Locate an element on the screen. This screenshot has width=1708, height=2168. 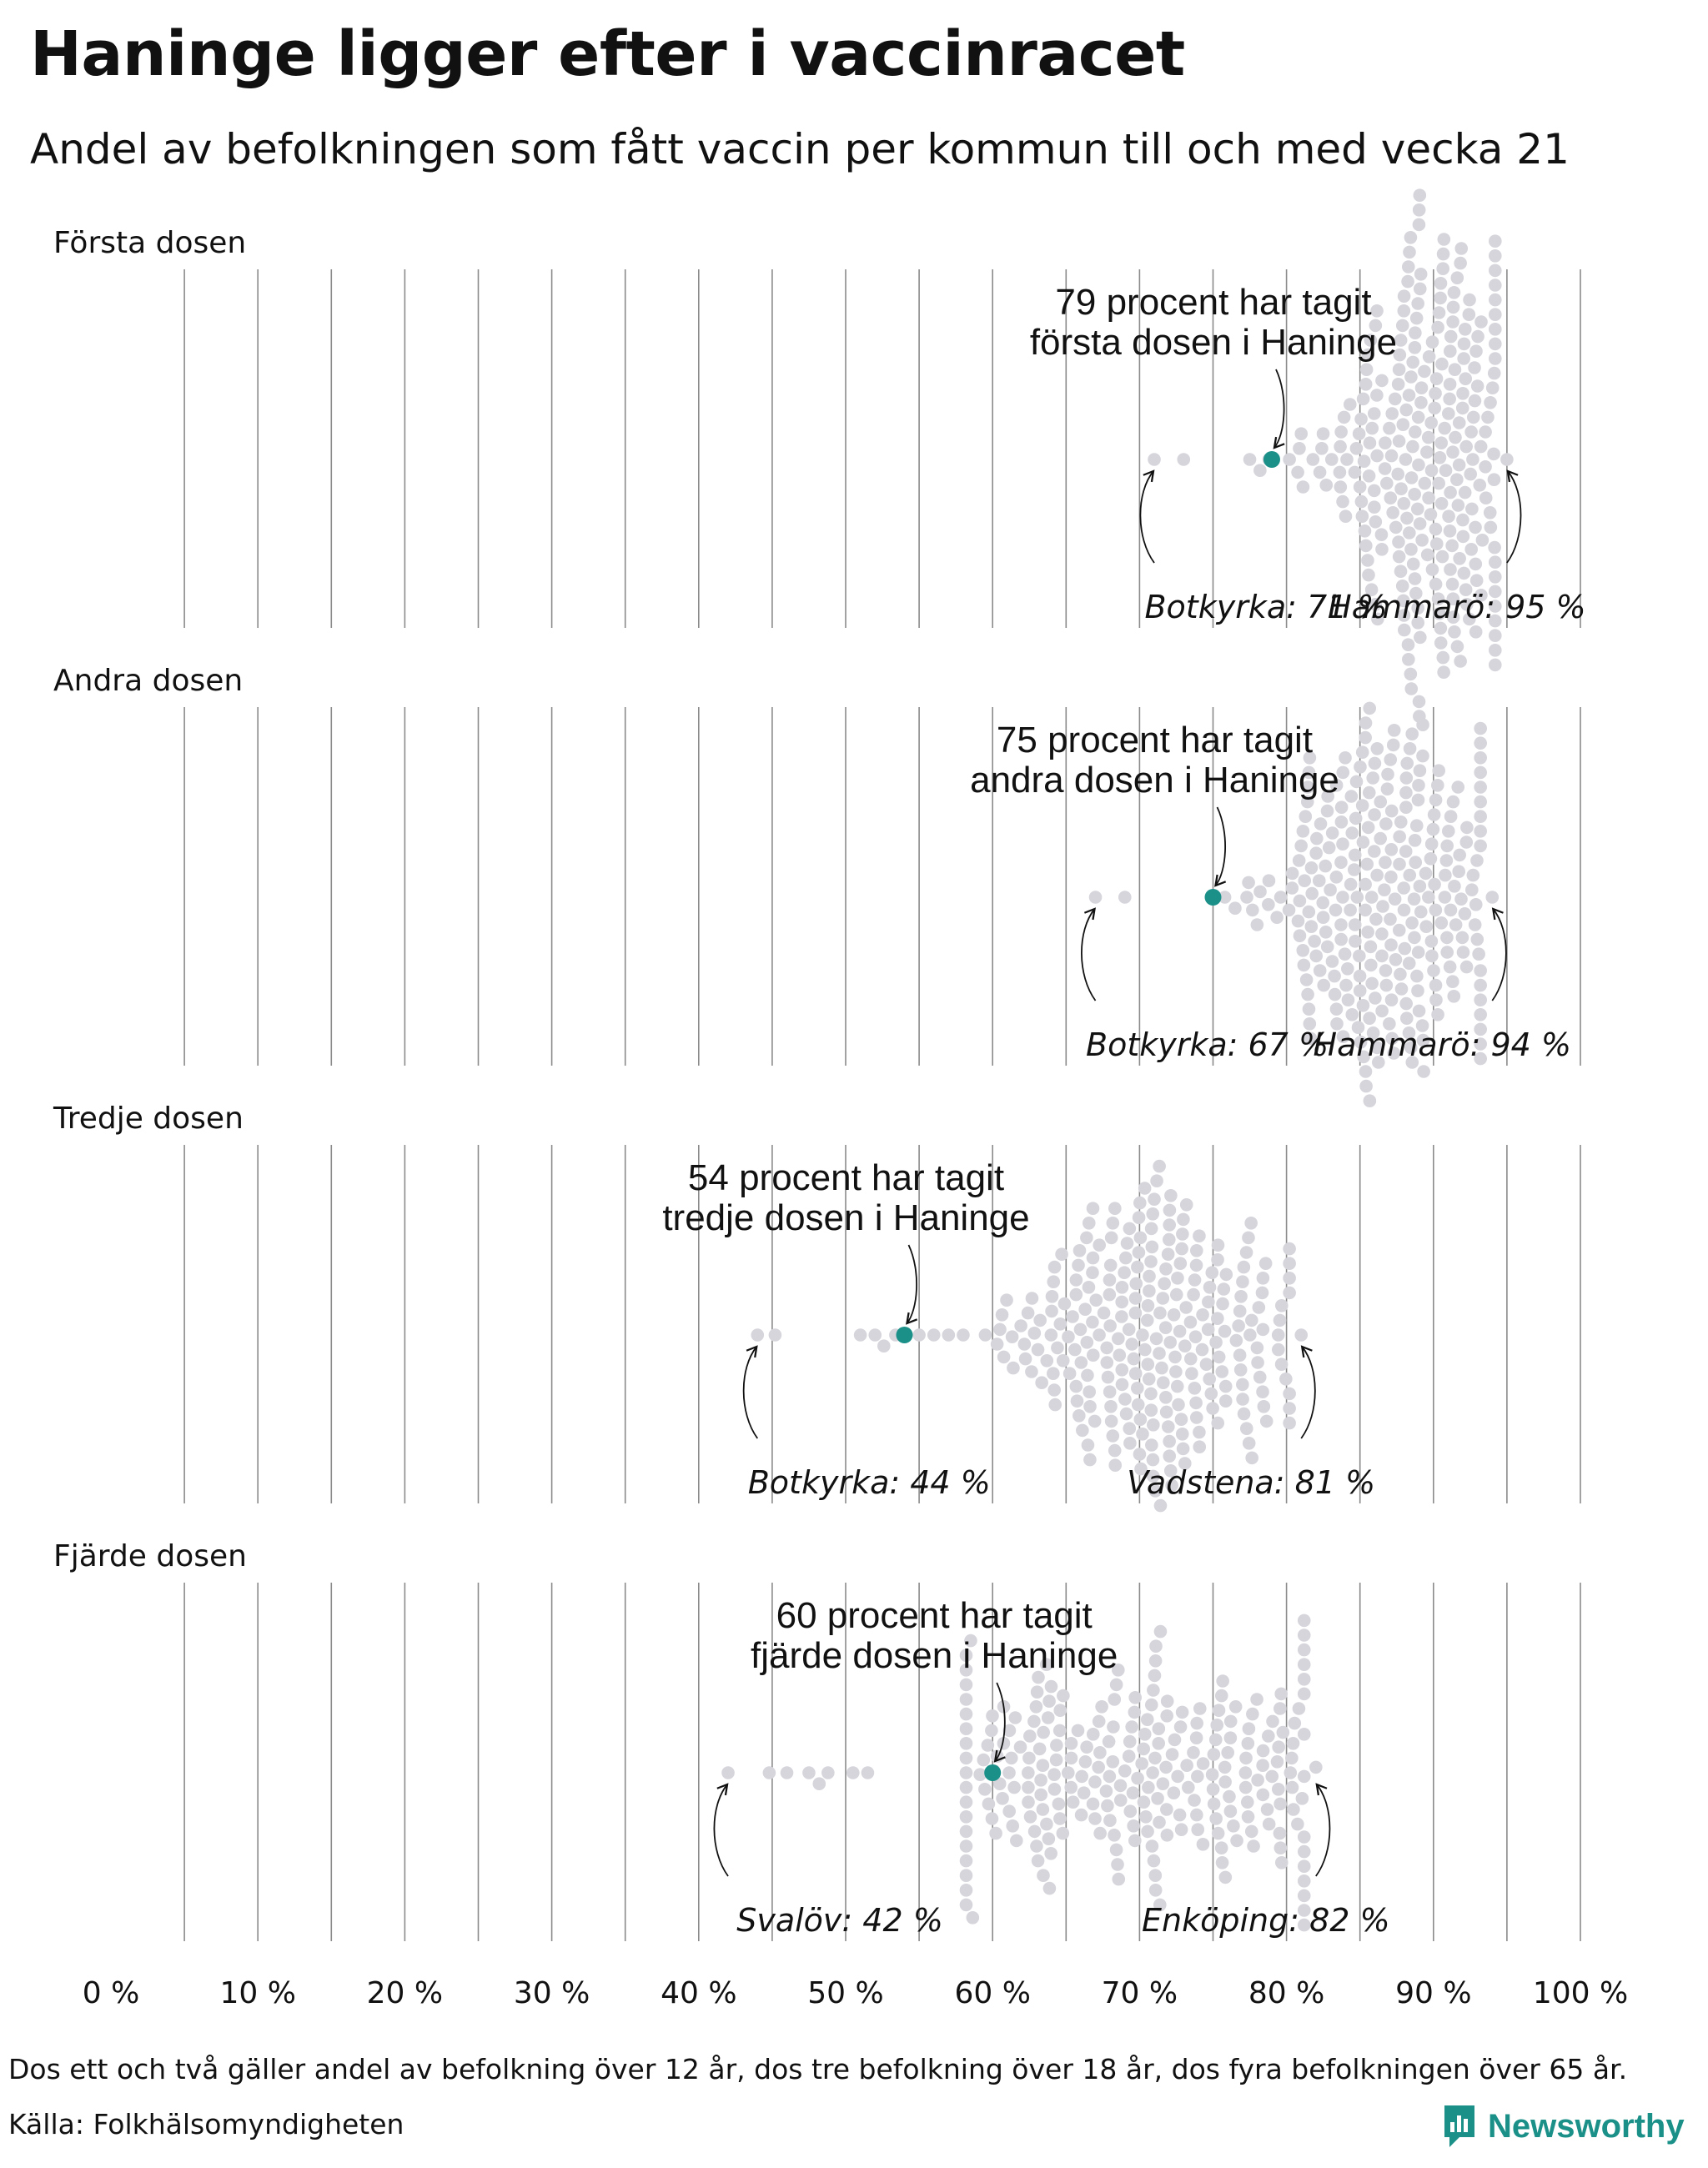
x-tick-label: 30 % is located at coordinates (552, 1993).